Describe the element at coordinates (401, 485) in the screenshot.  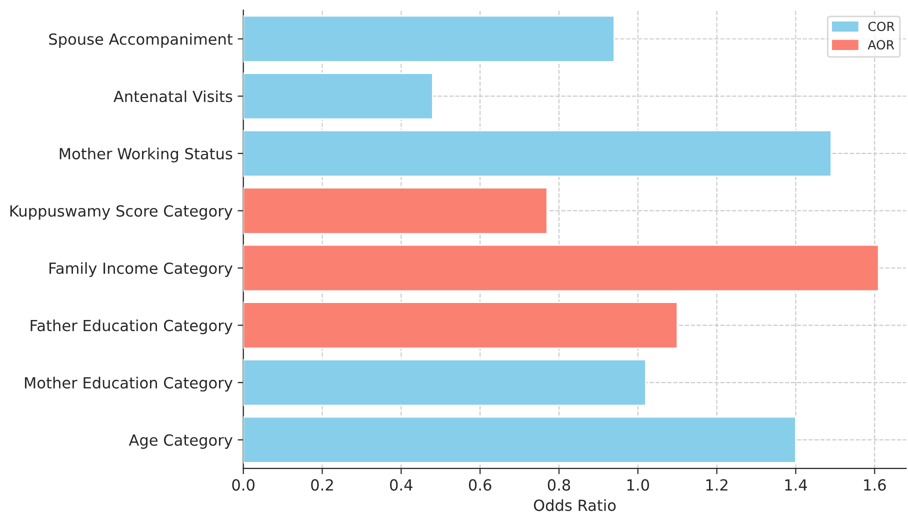
I see `x-tick-label: 0.4` at that location.